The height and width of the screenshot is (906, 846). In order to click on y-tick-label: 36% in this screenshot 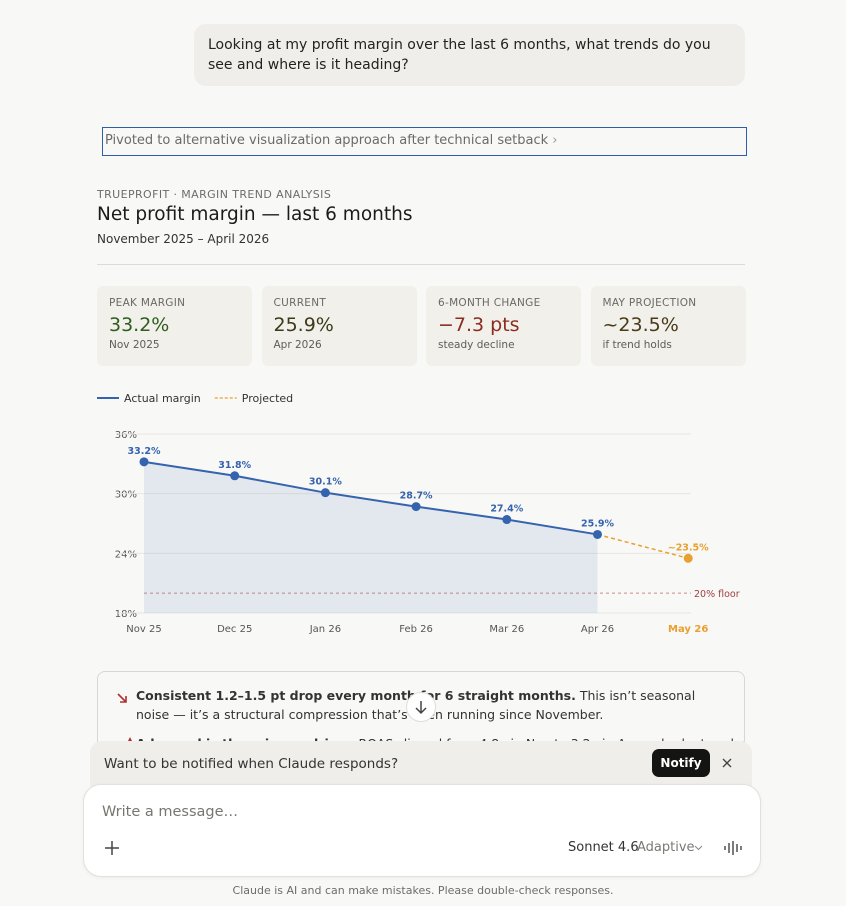, I will do `click(126, 435)`.